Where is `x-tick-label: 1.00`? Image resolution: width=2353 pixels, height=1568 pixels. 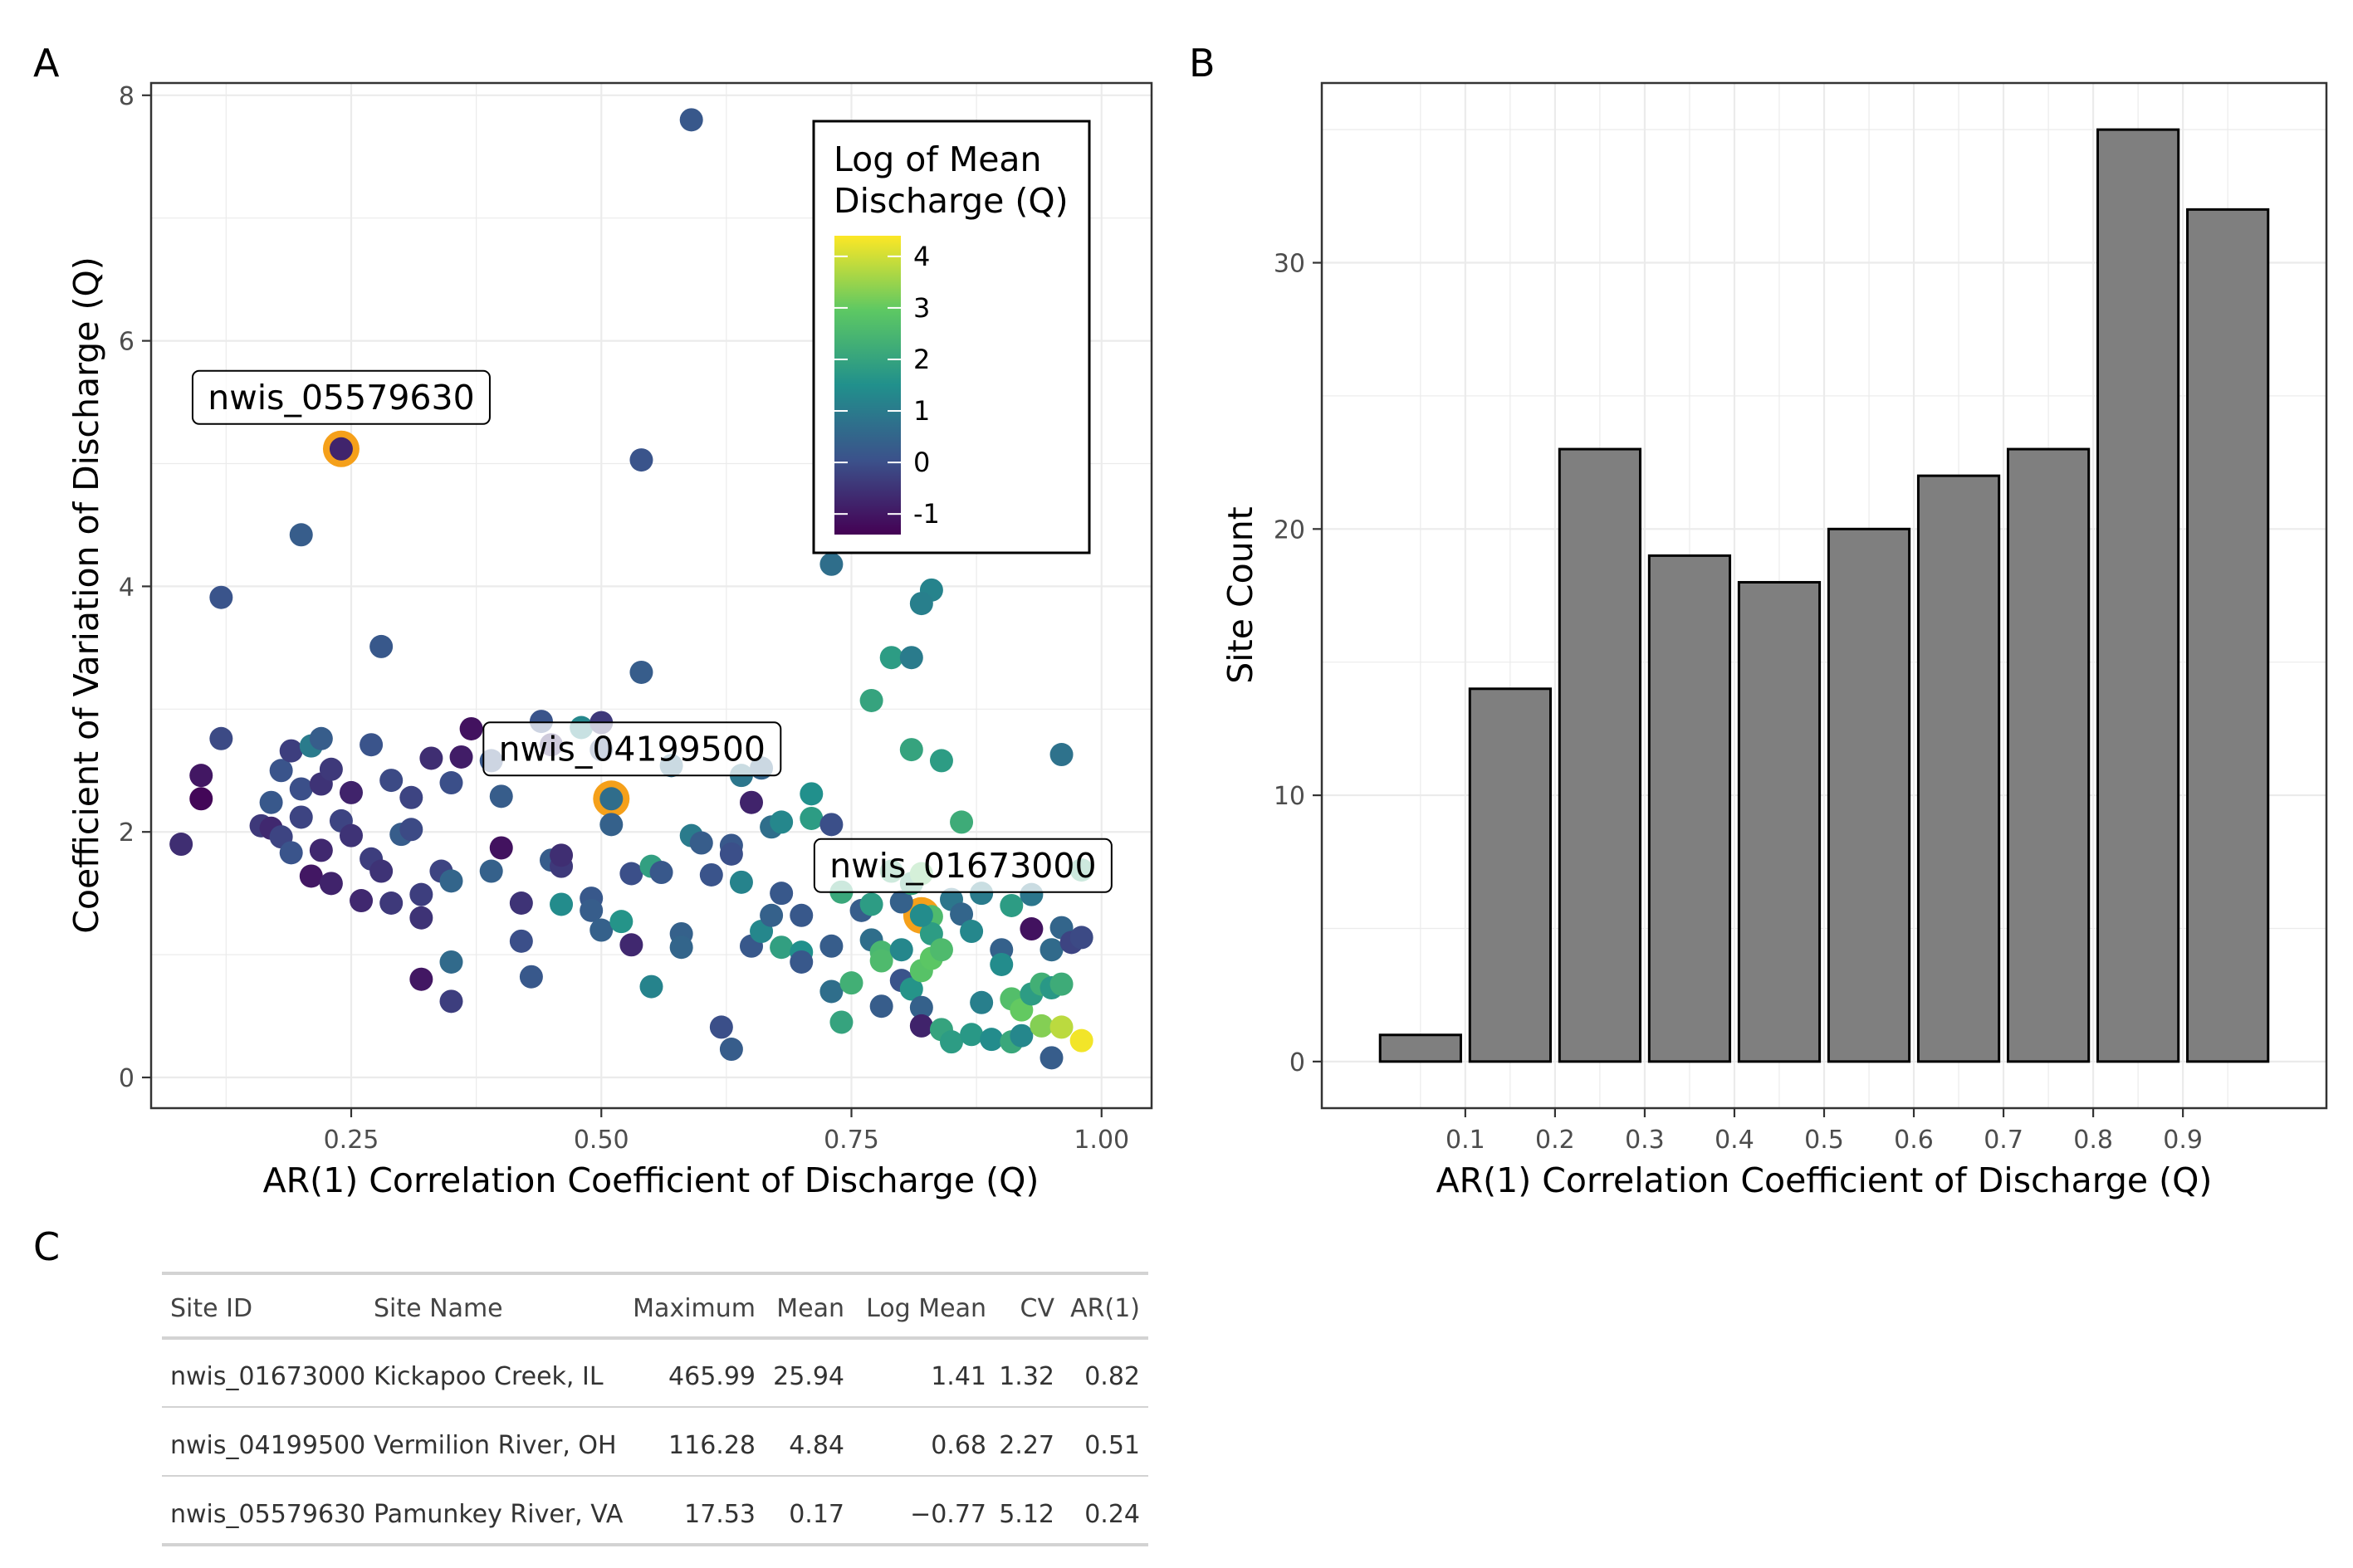 x-tick-label: 1.00 is located at coordinates (1101, 1141).